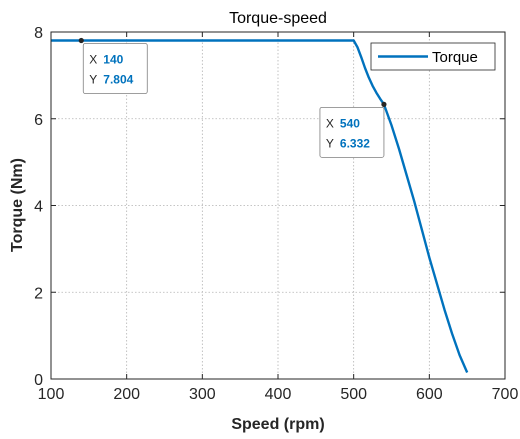 This screenshot has width=520, height=439. Describe the element at coordinates (38, 207) in the screenshot. I see `y-tick-label-2: 4` at that location.